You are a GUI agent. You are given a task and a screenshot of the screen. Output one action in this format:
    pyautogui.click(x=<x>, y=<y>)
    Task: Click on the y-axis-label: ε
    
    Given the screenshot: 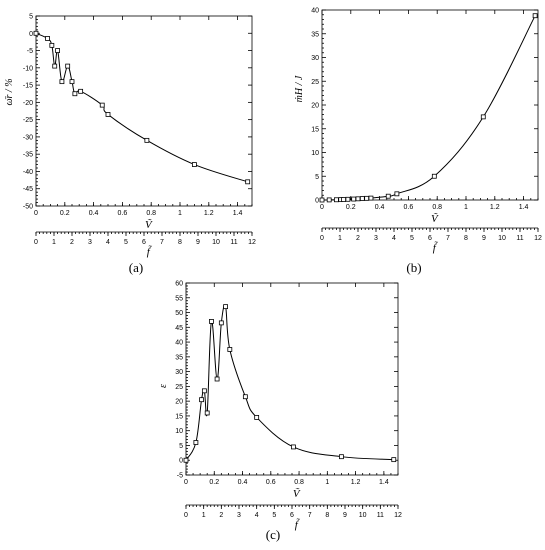 What is the action you would take?
    pyautogui.click(x=163, y=386)
    